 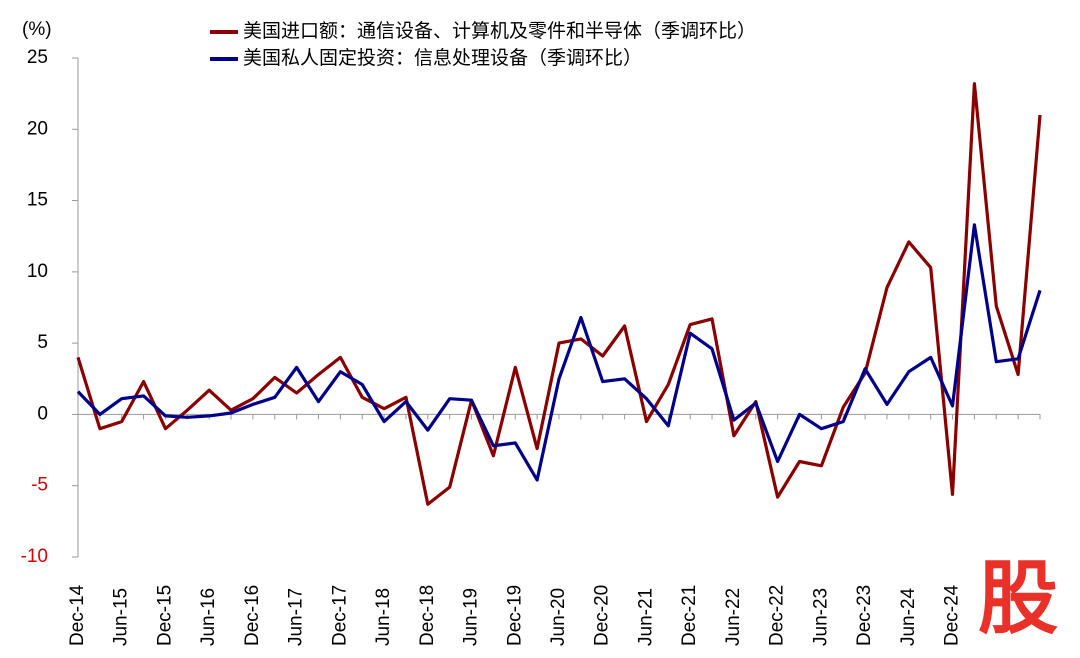 What do you see at coordinates (558, 617) in the screenshot?
I see `x-tick-label: Jun-20` at bounding box center [558, 617].